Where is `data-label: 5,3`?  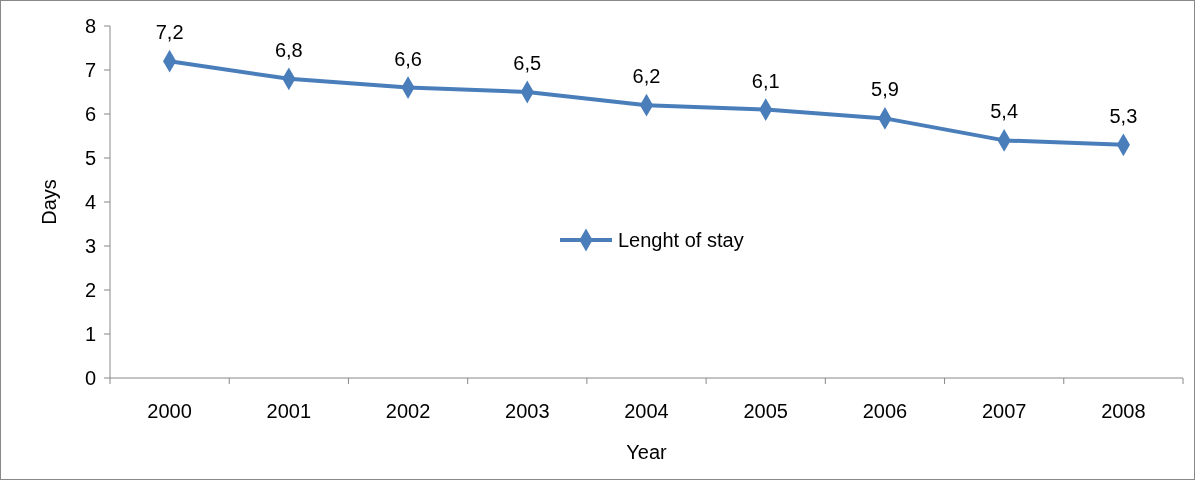 data-label: 5,3 is located at coordinates (1123, 115).